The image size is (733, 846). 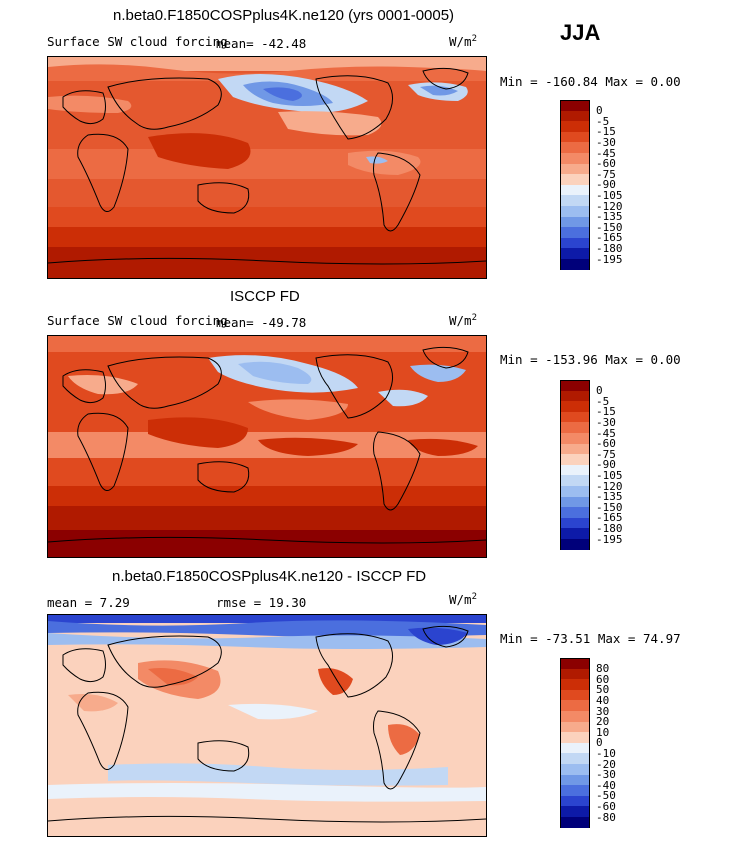 I want to click on panel1-units: W/m2, so click(x=463, y=42).